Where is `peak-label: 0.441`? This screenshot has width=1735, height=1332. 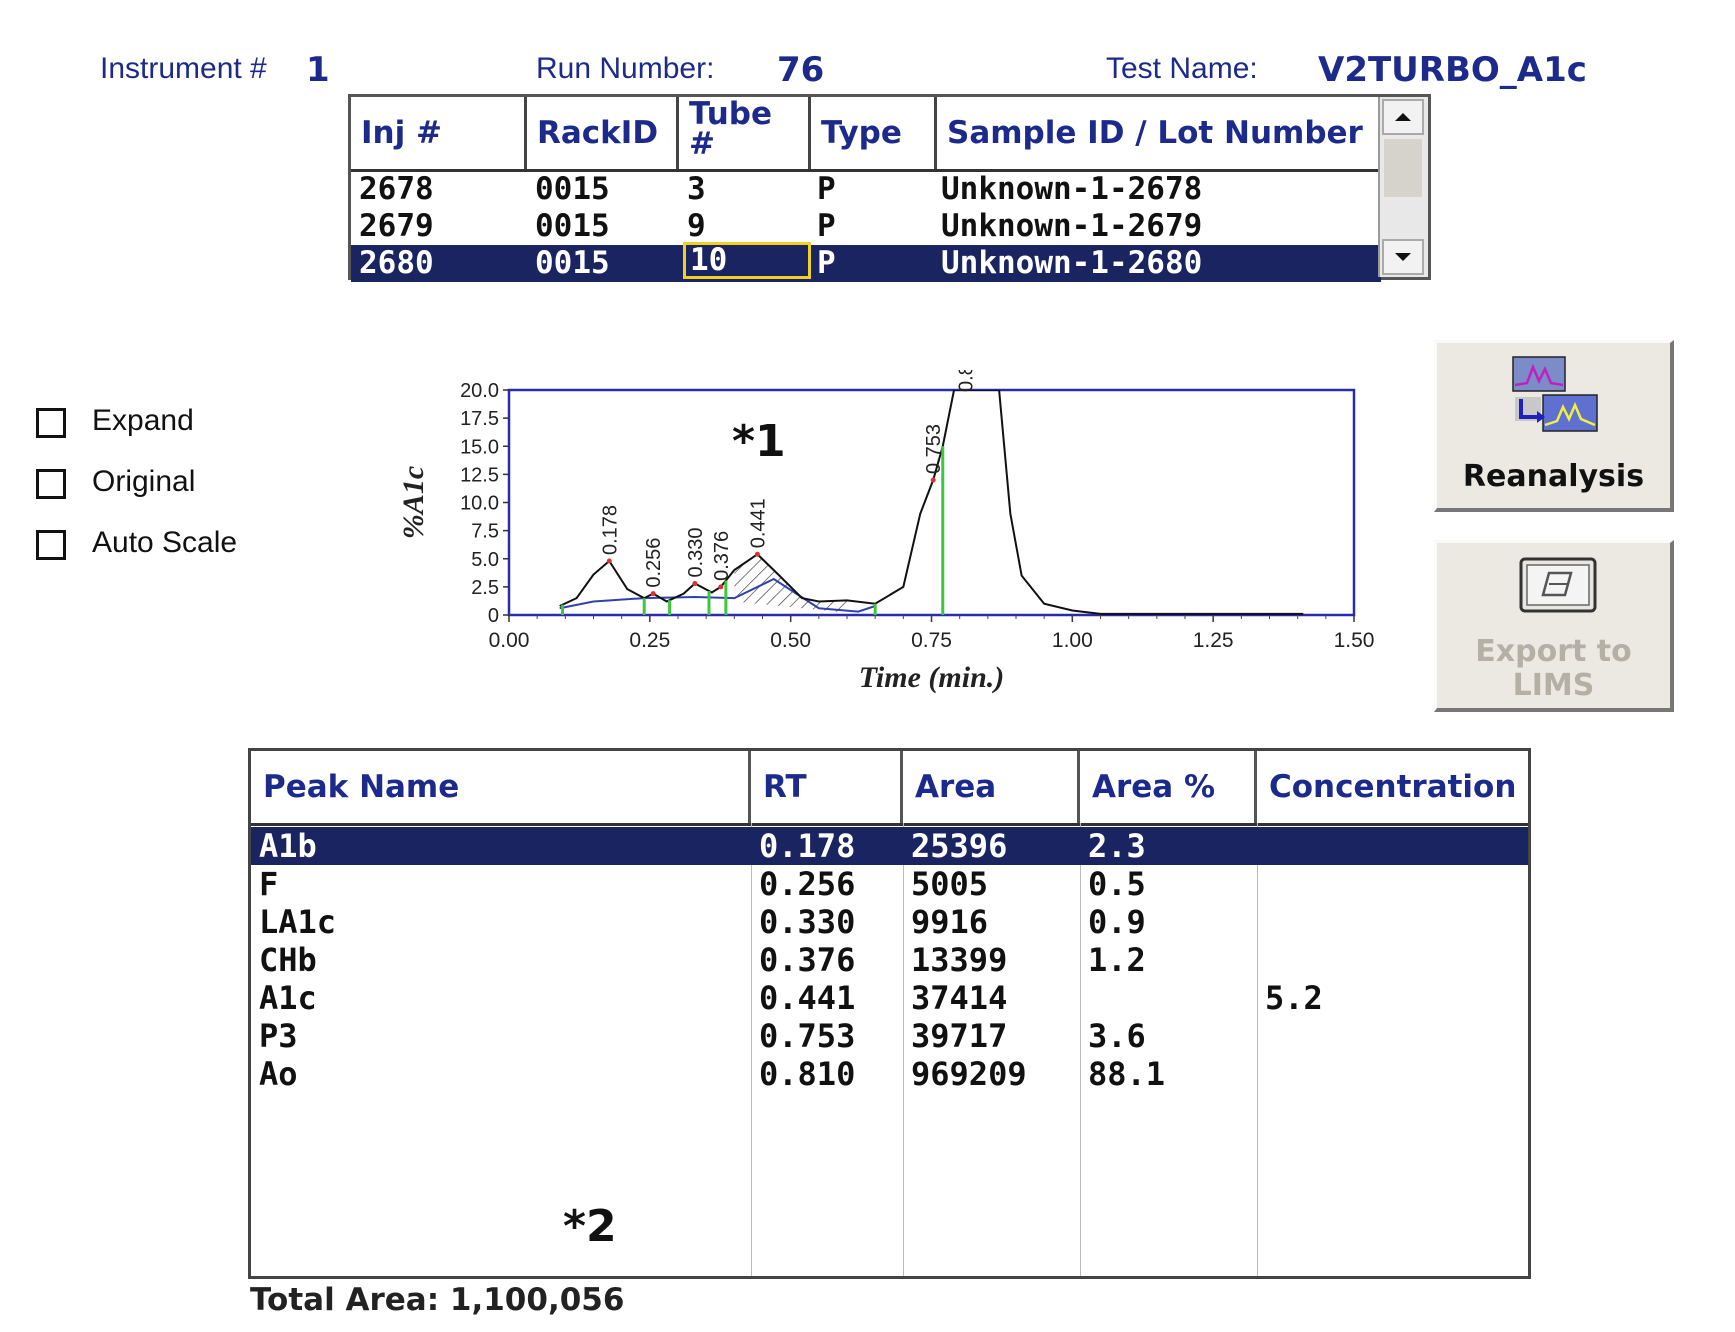
peak-label: 0.441 is located at coordinates (758, 523).